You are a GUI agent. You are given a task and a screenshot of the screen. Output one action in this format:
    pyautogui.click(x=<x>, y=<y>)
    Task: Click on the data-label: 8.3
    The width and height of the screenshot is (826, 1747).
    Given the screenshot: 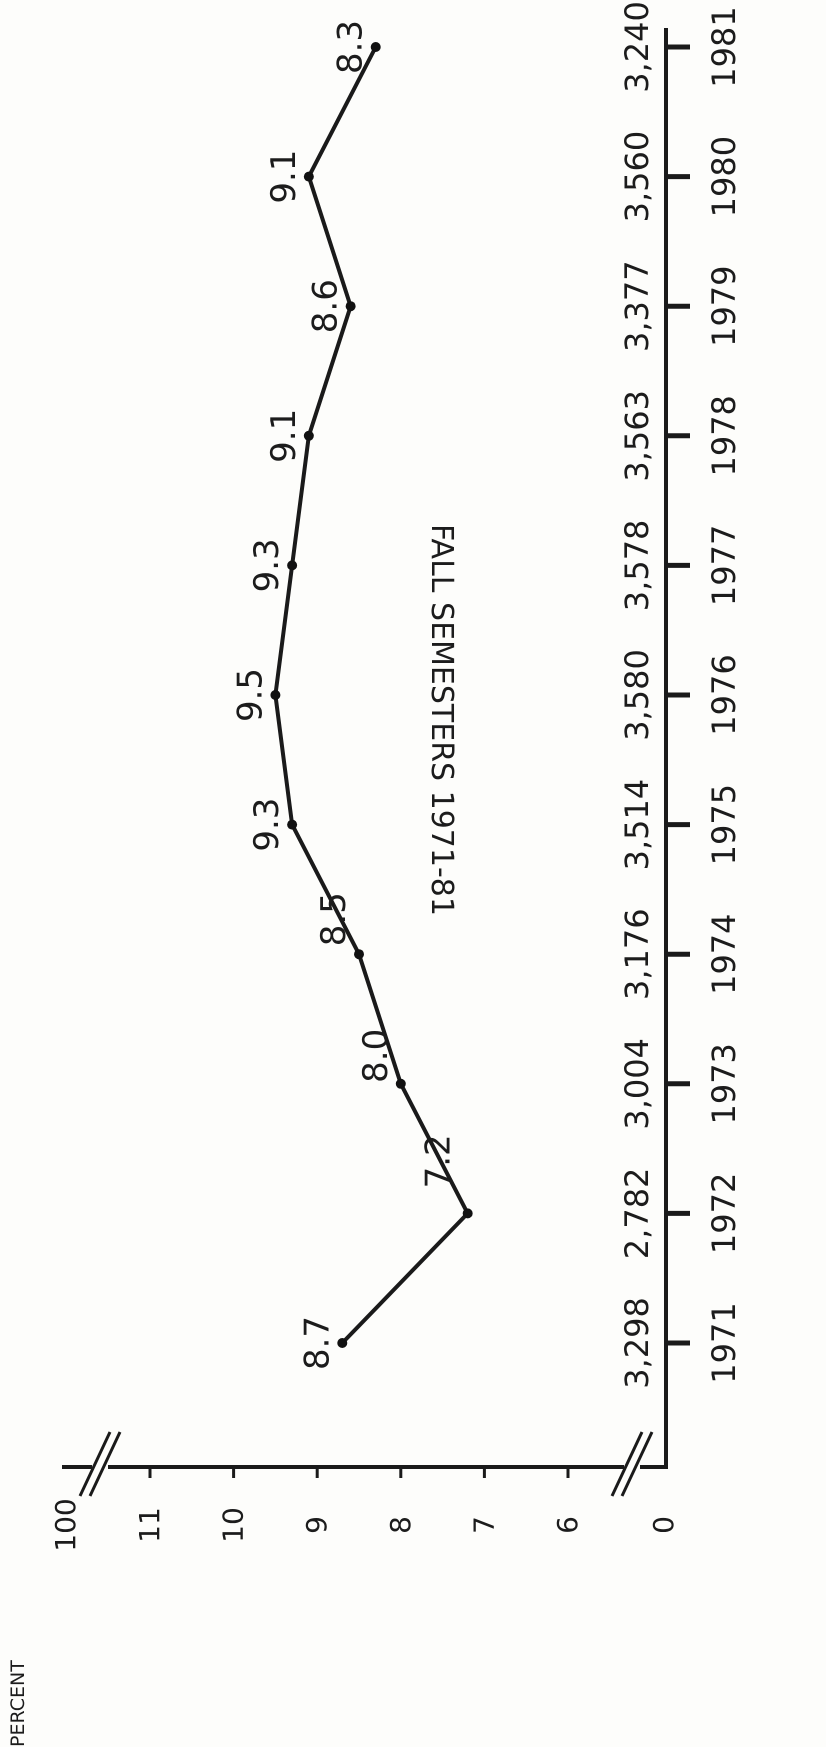 What is the action you would take?
    pyautogui.click(x=351, y=47)
    